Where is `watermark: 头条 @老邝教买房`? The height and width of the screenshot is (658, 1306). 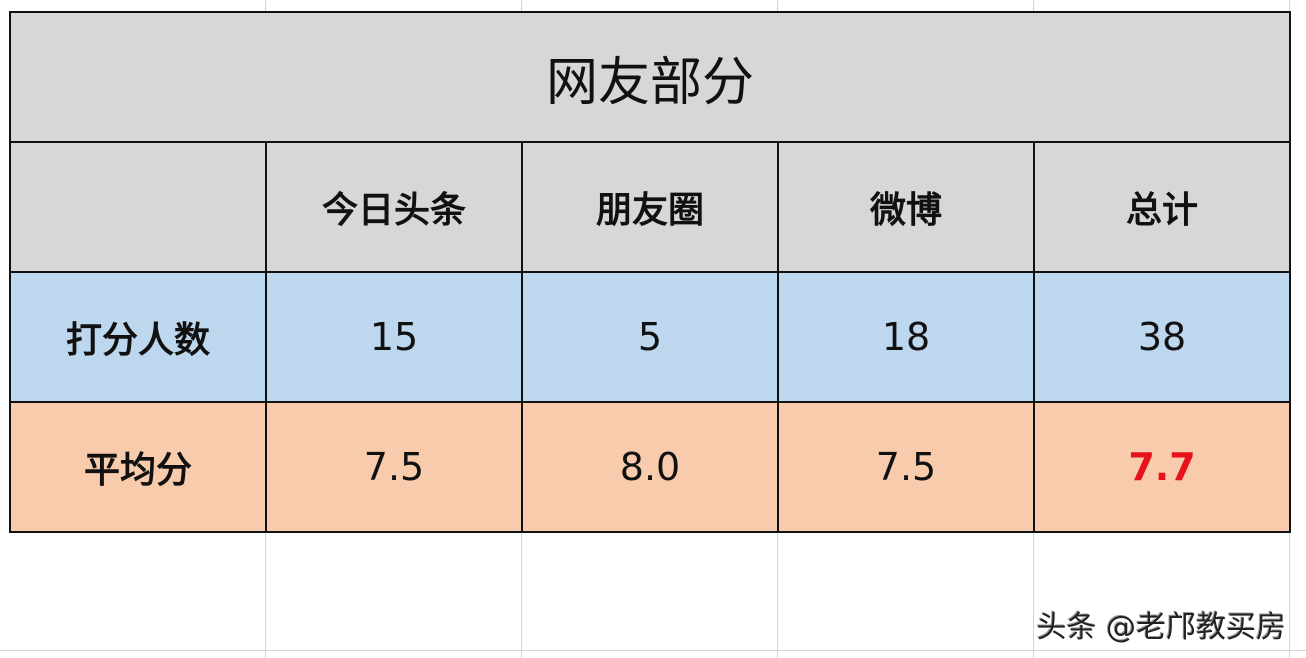
watermark: 头条 @老邝教买房 is located at coordinates (1161, 627).